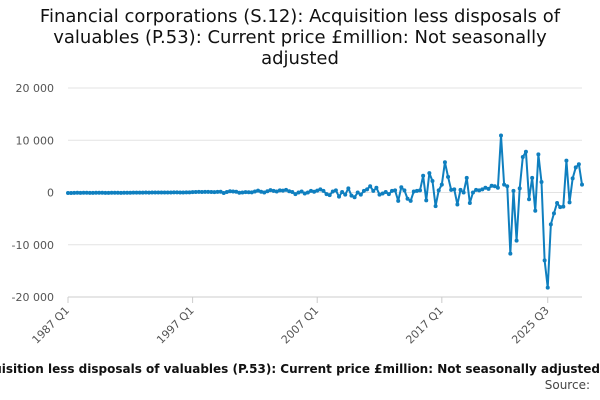 The height and width of the screenshot is (400, 600). I want to click on y-tick-label: 10 000, so click(35, 140).